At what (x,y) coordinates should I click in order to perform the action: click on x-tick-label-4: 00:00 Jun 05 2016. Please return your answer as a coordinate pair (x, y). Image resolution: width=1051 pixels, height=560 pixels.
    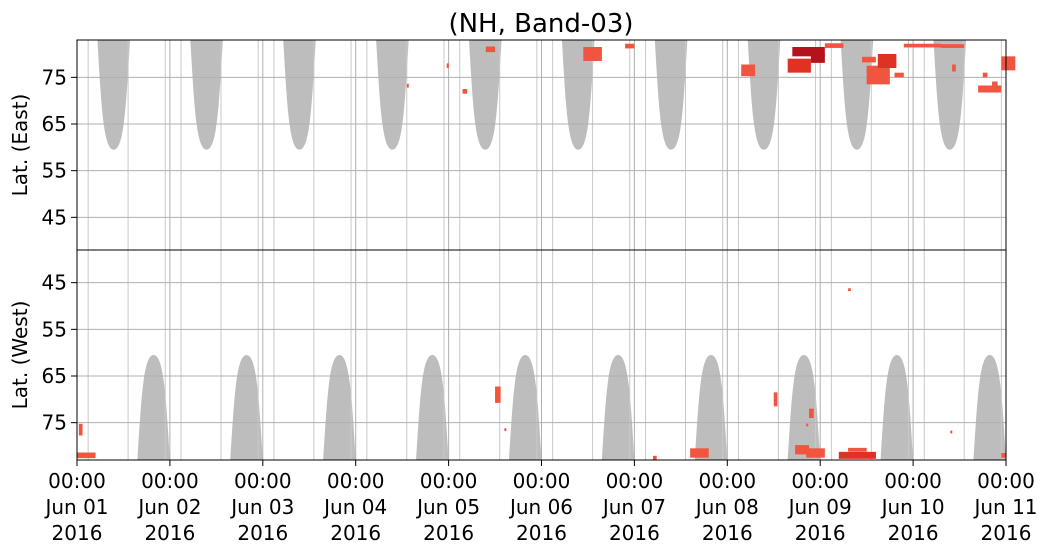
    Looking at the image, I should click on (447, 507).